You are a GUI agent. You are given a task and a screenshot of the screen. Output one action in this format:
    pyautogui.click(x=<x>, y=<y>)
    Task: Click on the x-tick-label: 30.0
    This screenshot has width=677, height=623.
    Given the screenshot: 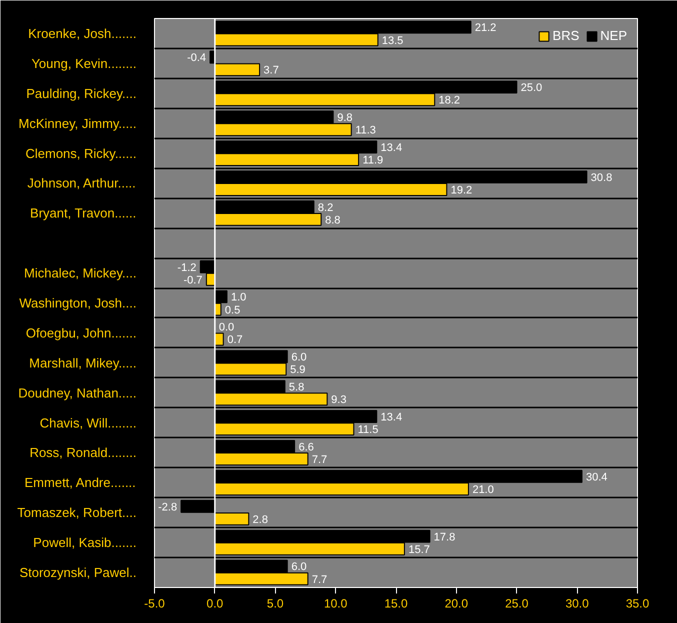 What is the action you would take?
    pyautogui.click(x=577, y=603)
    